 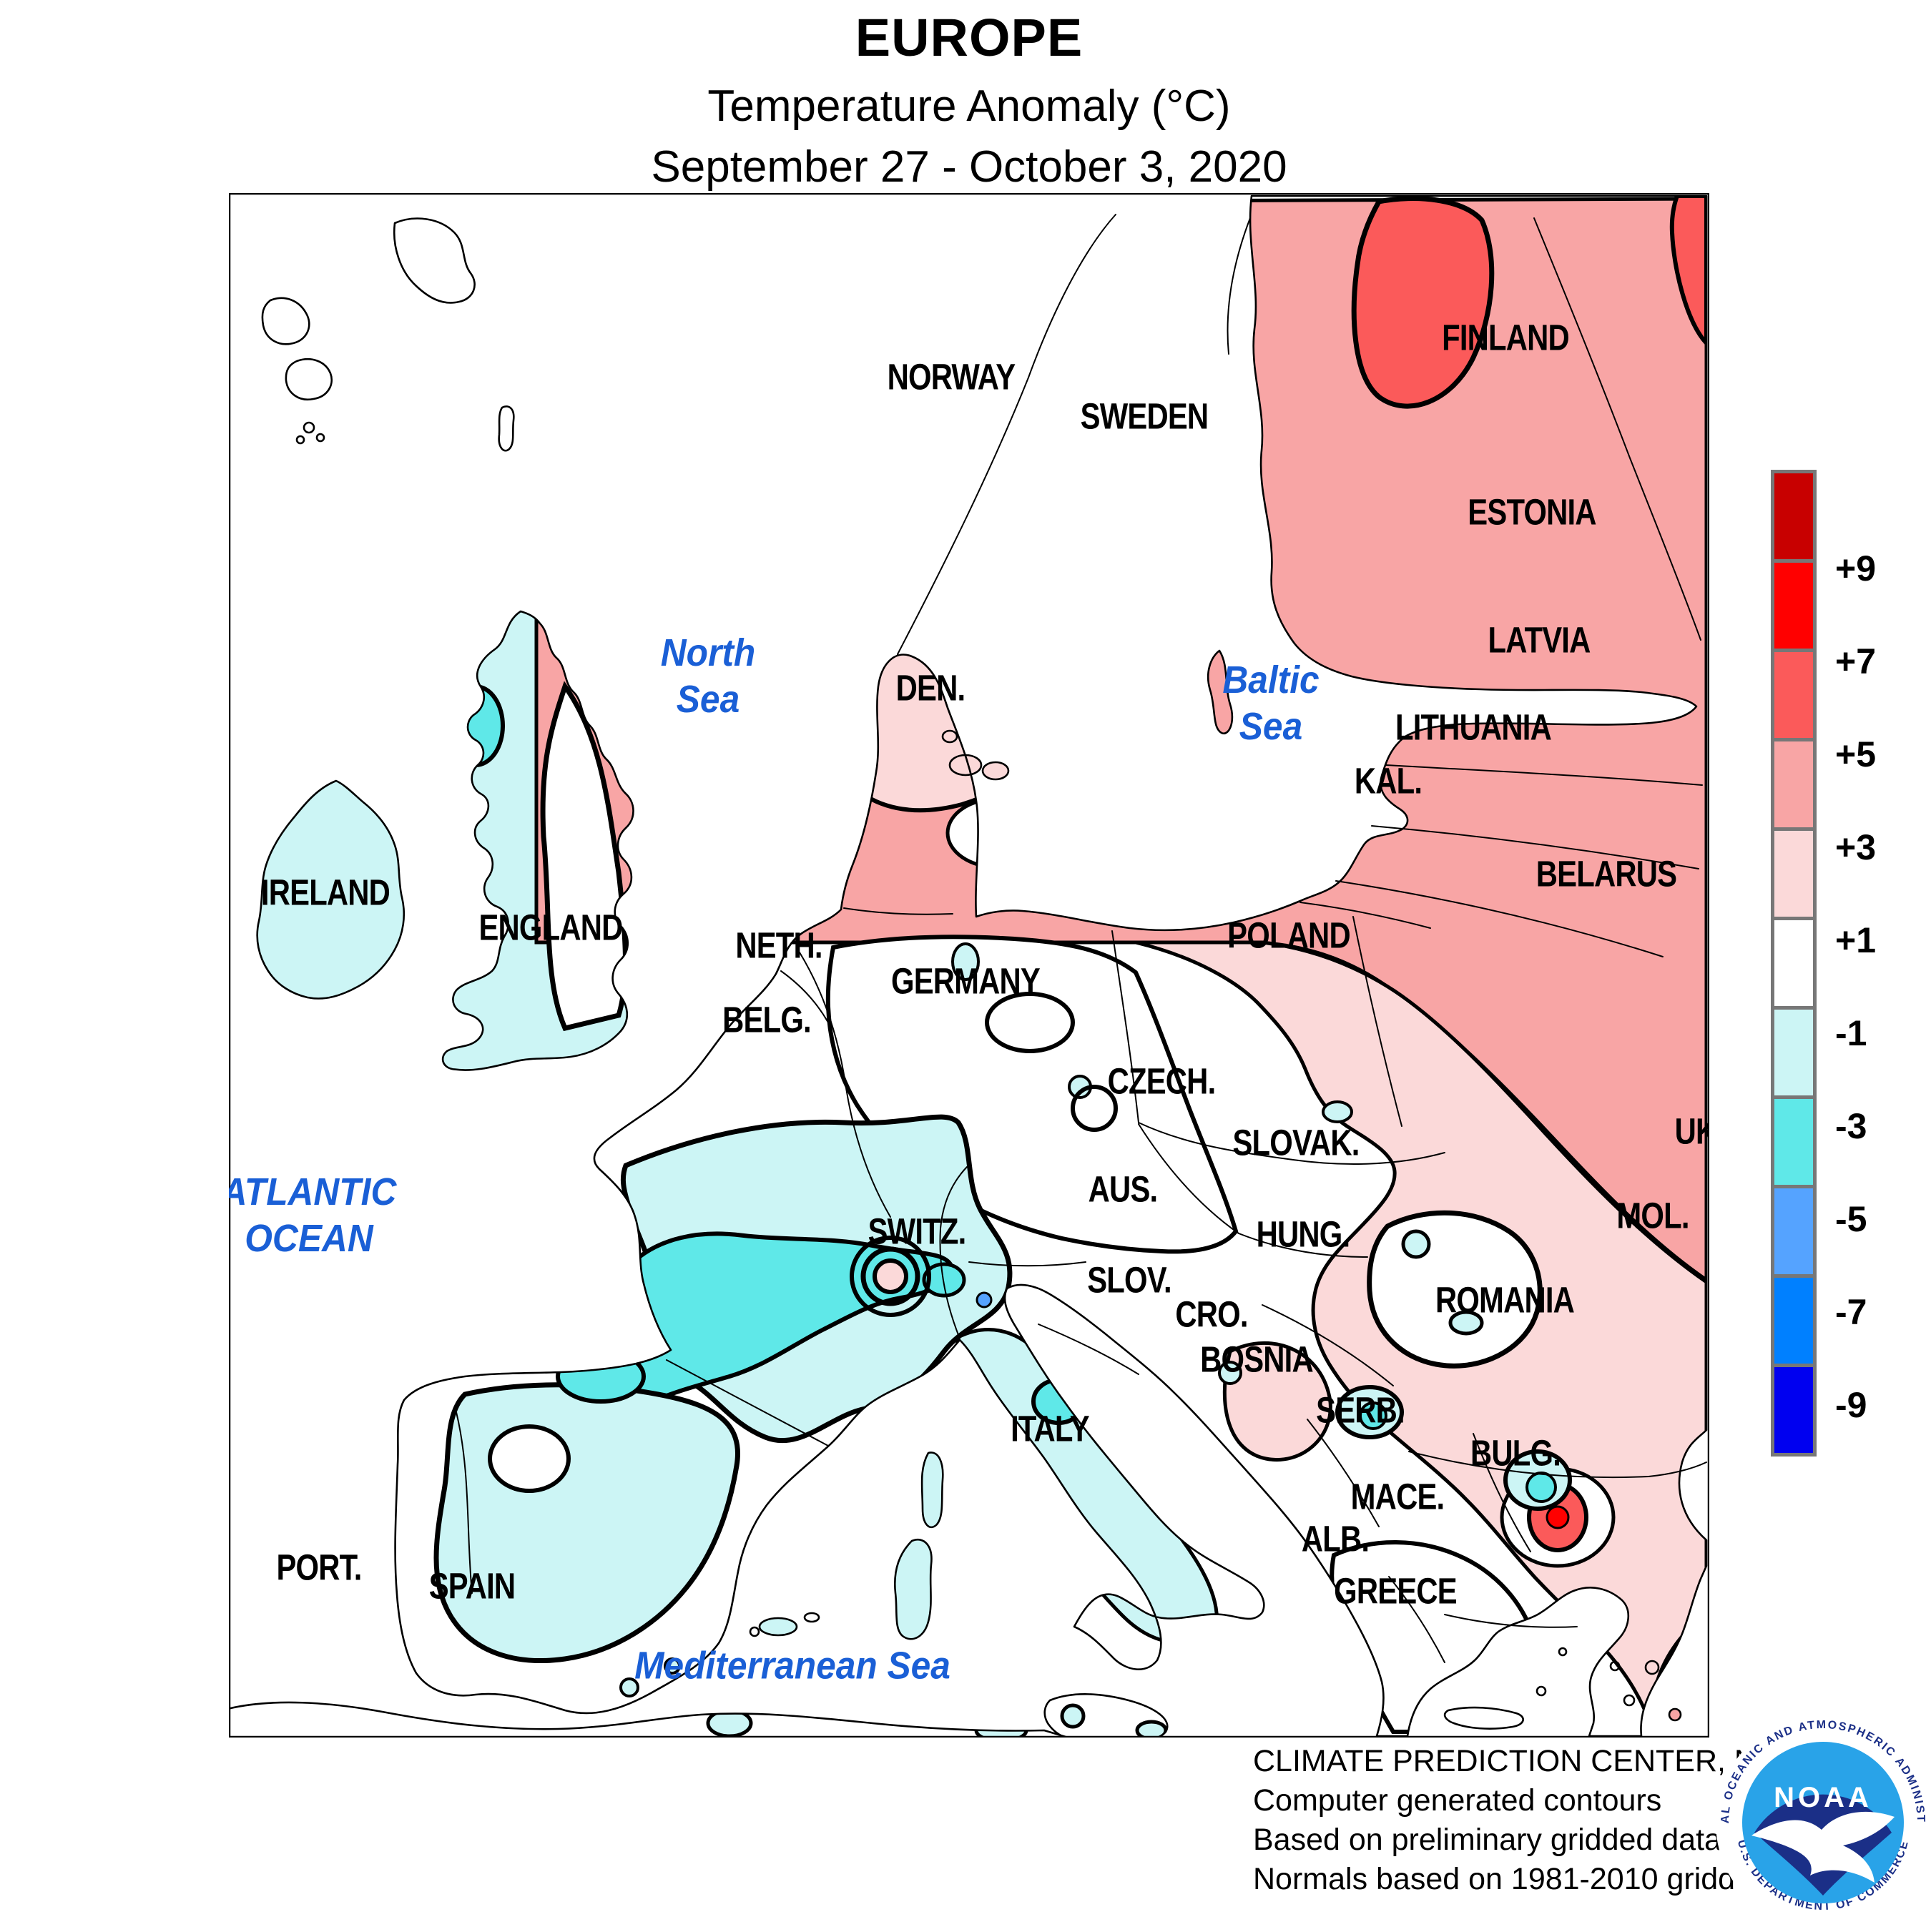 I want to click on country-label: SWEDEN, so click(x=1144, y=416).